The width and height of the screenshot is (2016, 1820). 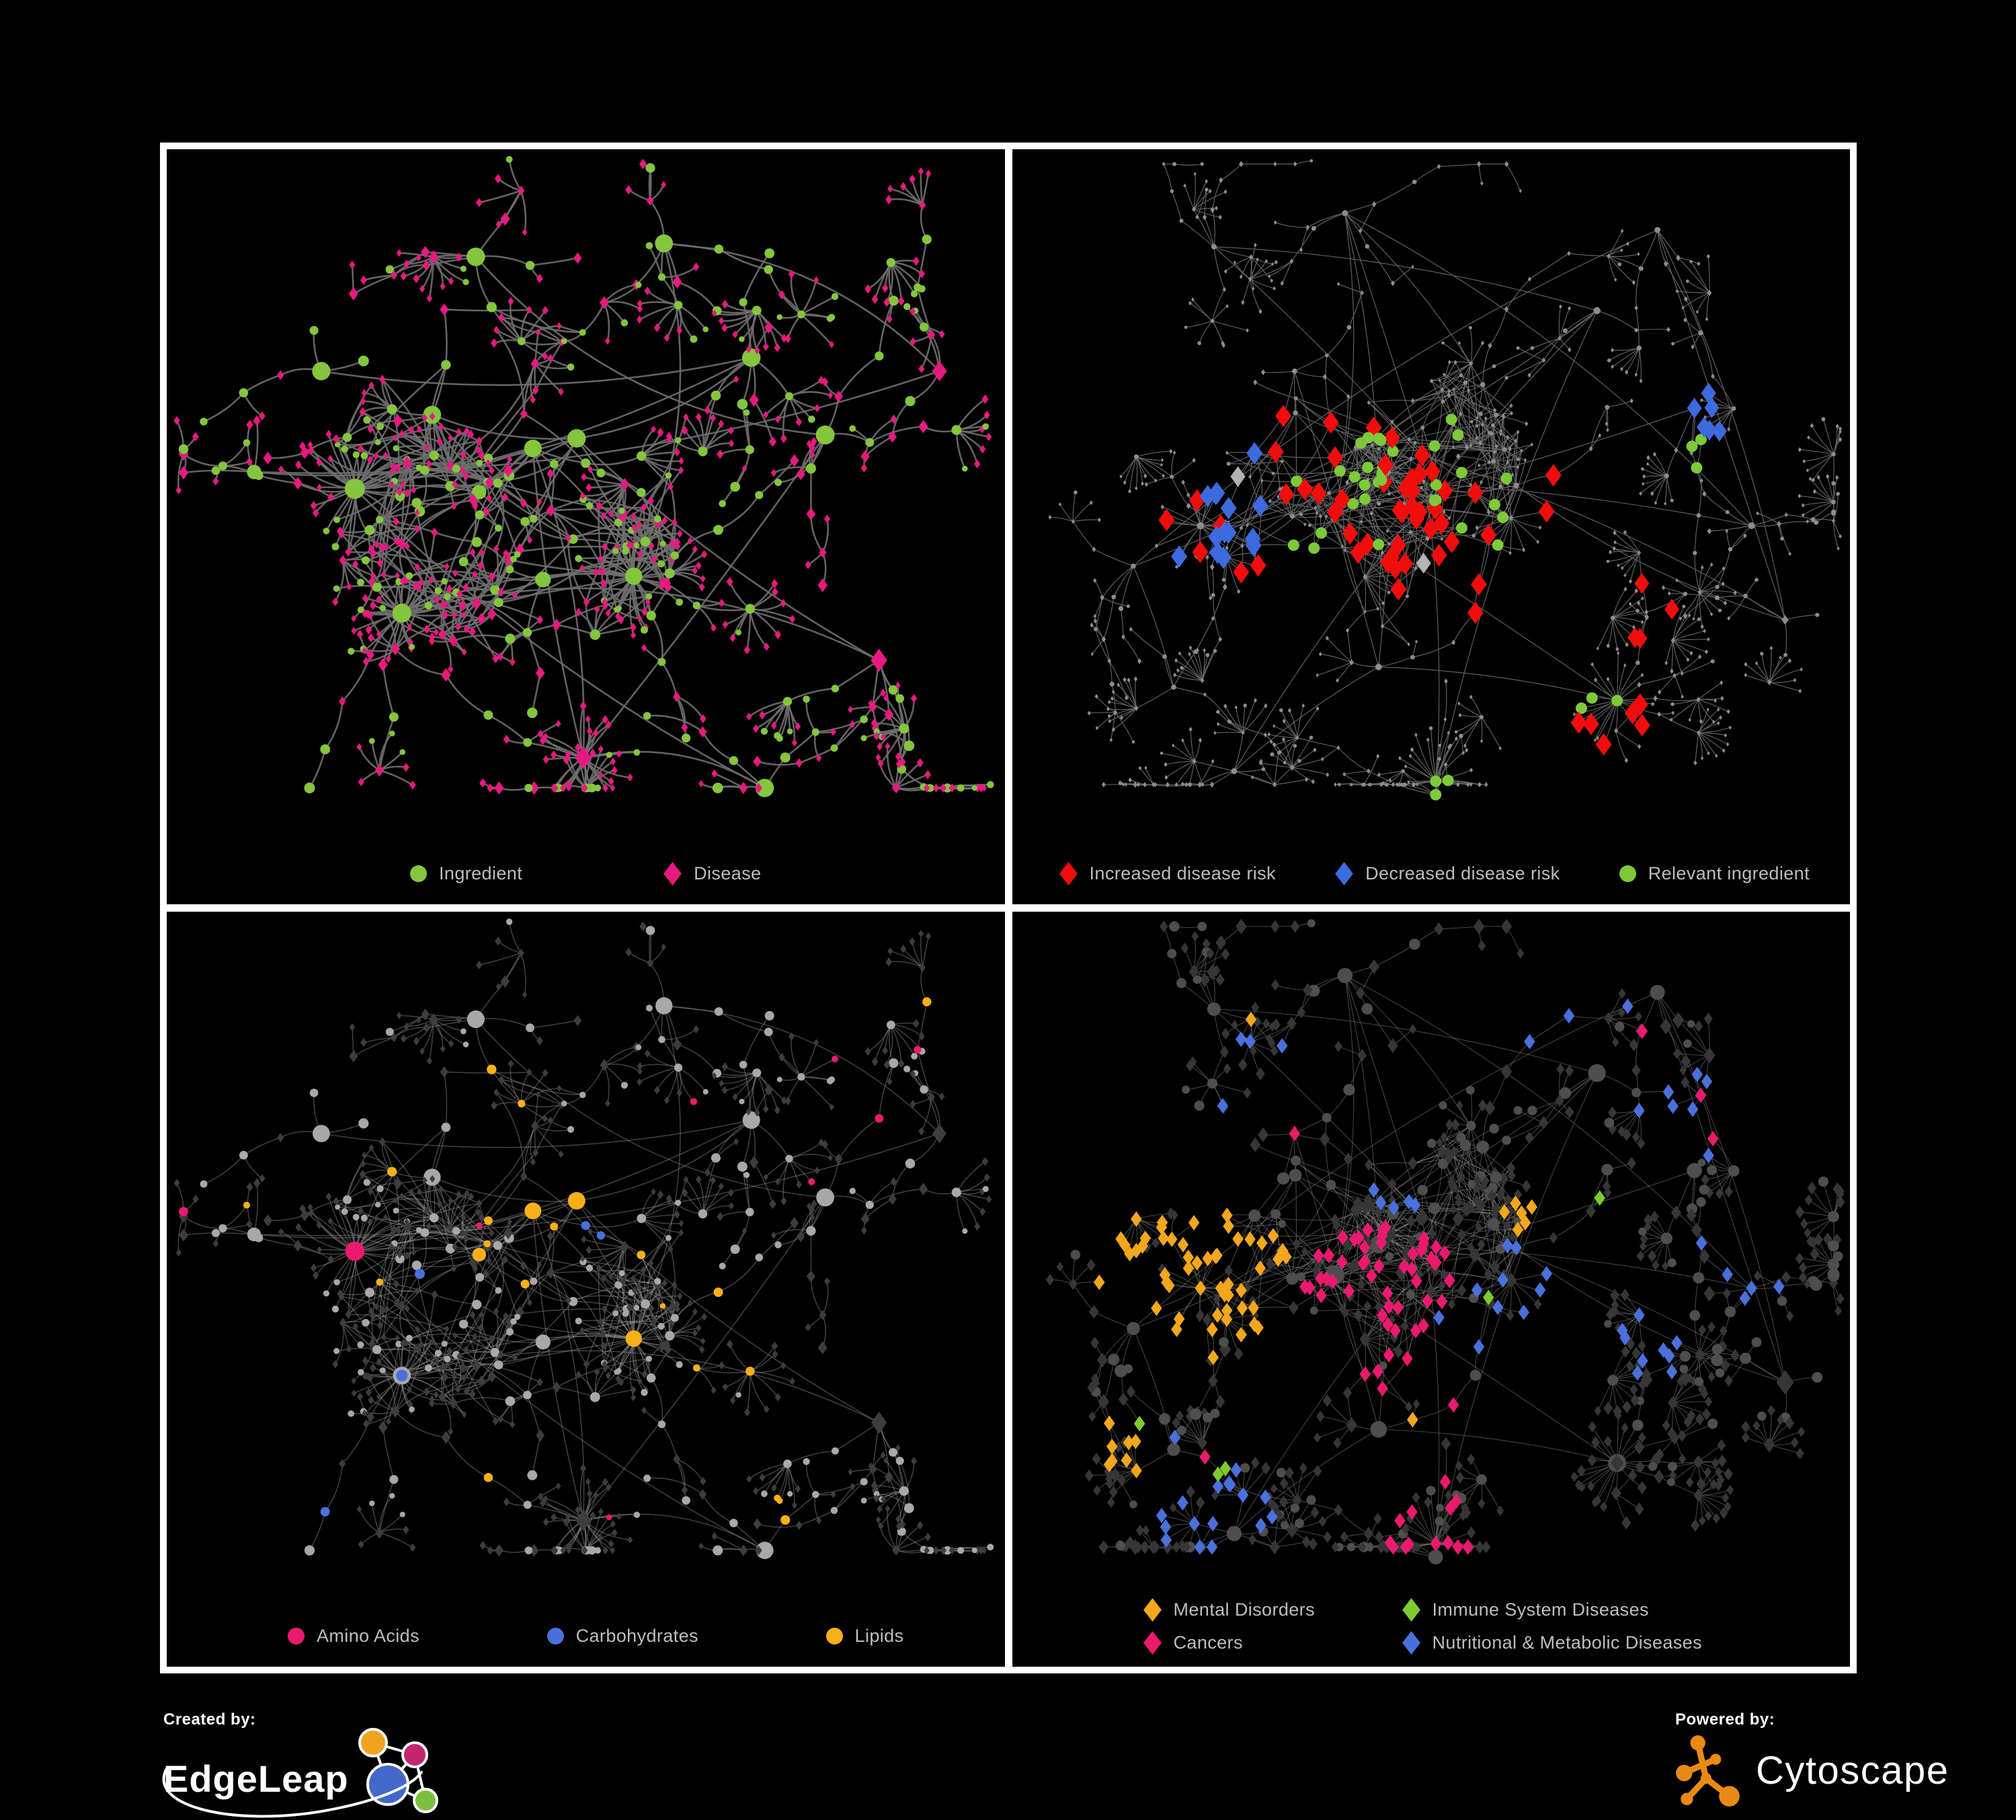 What do you see at coordinates (1272, 1643) in the screenshot?
I see `legend-item: Cancers` at bounding box center [1272, 1643].